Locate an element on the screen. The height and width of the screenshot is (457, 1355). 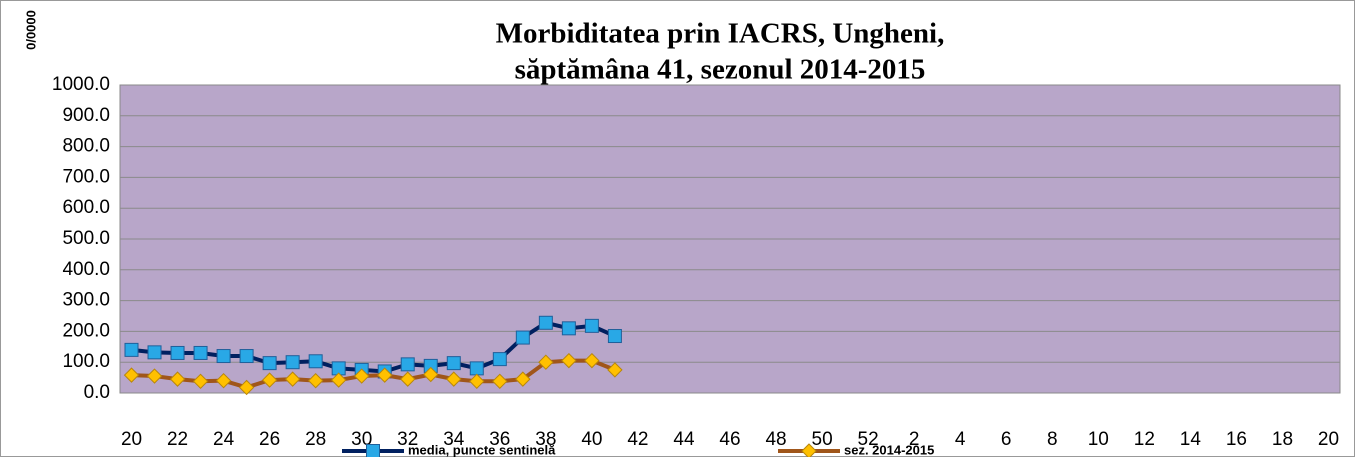
x-tick-label: 22 is located at coordinates (177, 439).